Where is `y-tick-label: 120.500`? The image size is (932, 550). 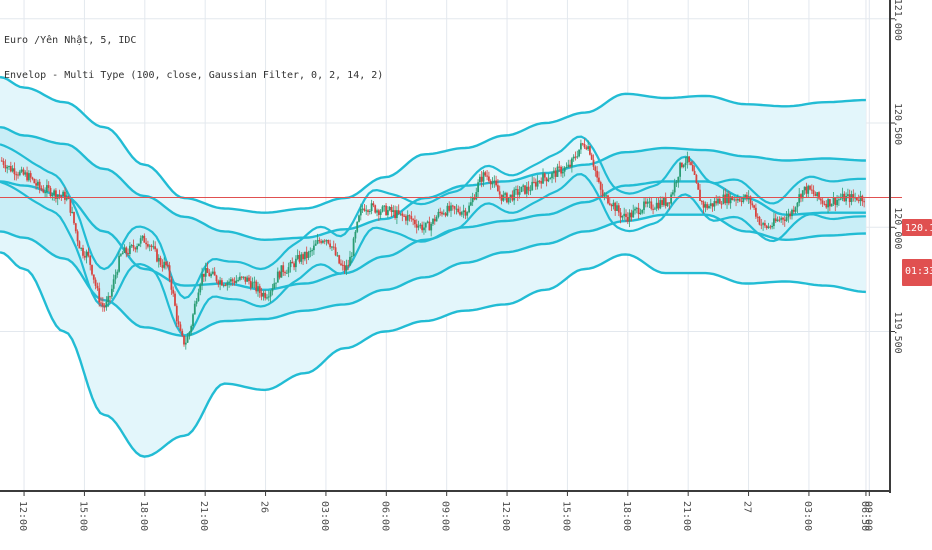 y-tick-label: 120.500 is located at coordinates (897, 124).